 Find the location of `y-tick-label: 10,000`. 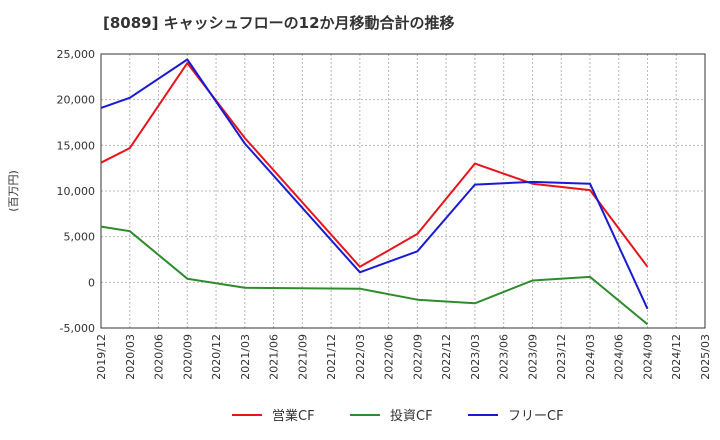

y-tick-label: 10,000 is located at coordinates (76, 191).